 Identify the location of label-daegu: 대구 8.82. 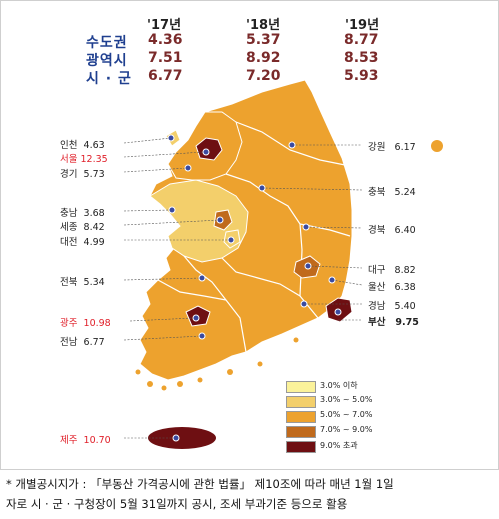
(392, 270).